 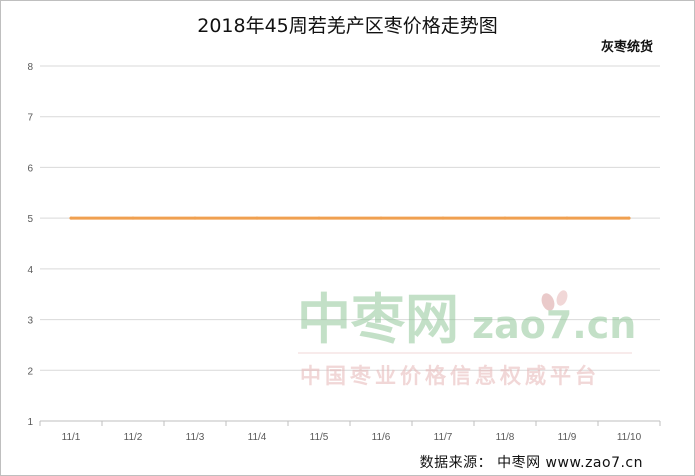 What do you see at coordinates (381, 437) in the screenshot?
I see `x-tick-label-11-6: 11/6` at bounding box center [381, 437].